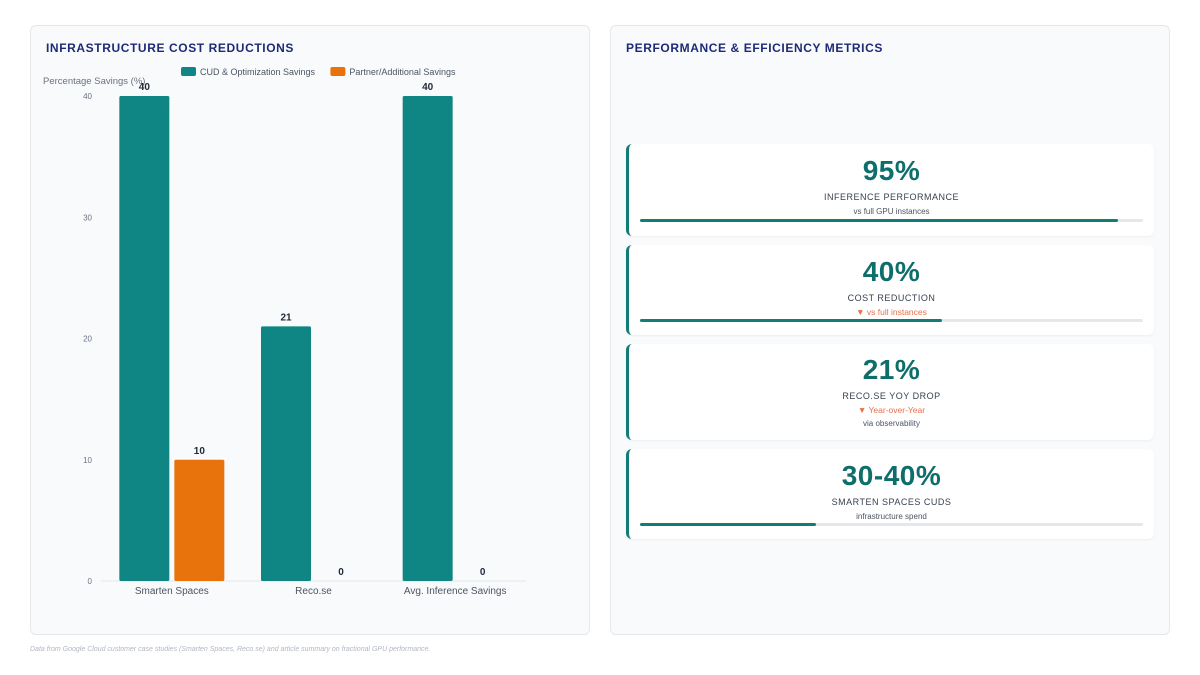  What do you see at coordinates (170, 48) in the screenshot?
I see `panel-title: INFRASTRUCTURE COST REDUCTIONS` at bounding box center [170, 48].